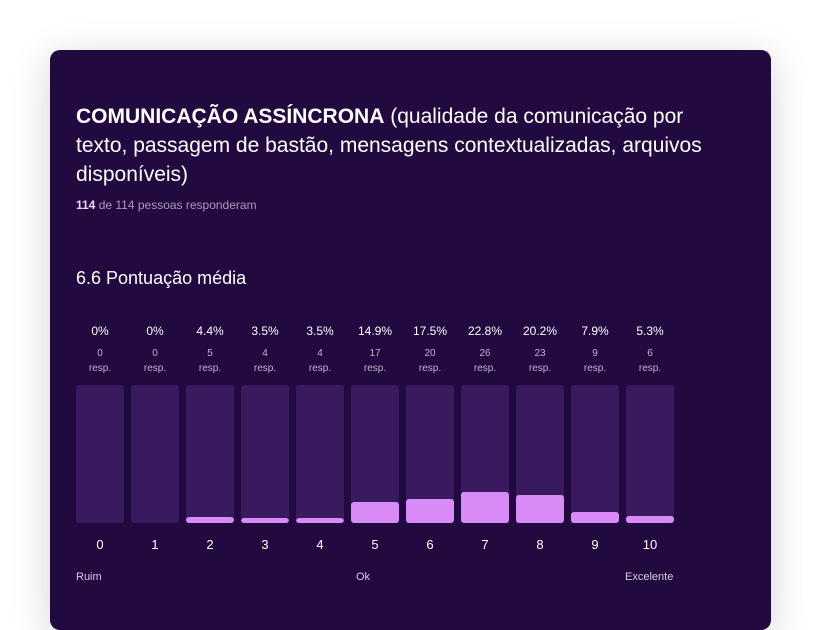 The height and width of the screenshot is (630, 822). I want to click on average-score: 6.6 Pontuação média, so click(161, 278).